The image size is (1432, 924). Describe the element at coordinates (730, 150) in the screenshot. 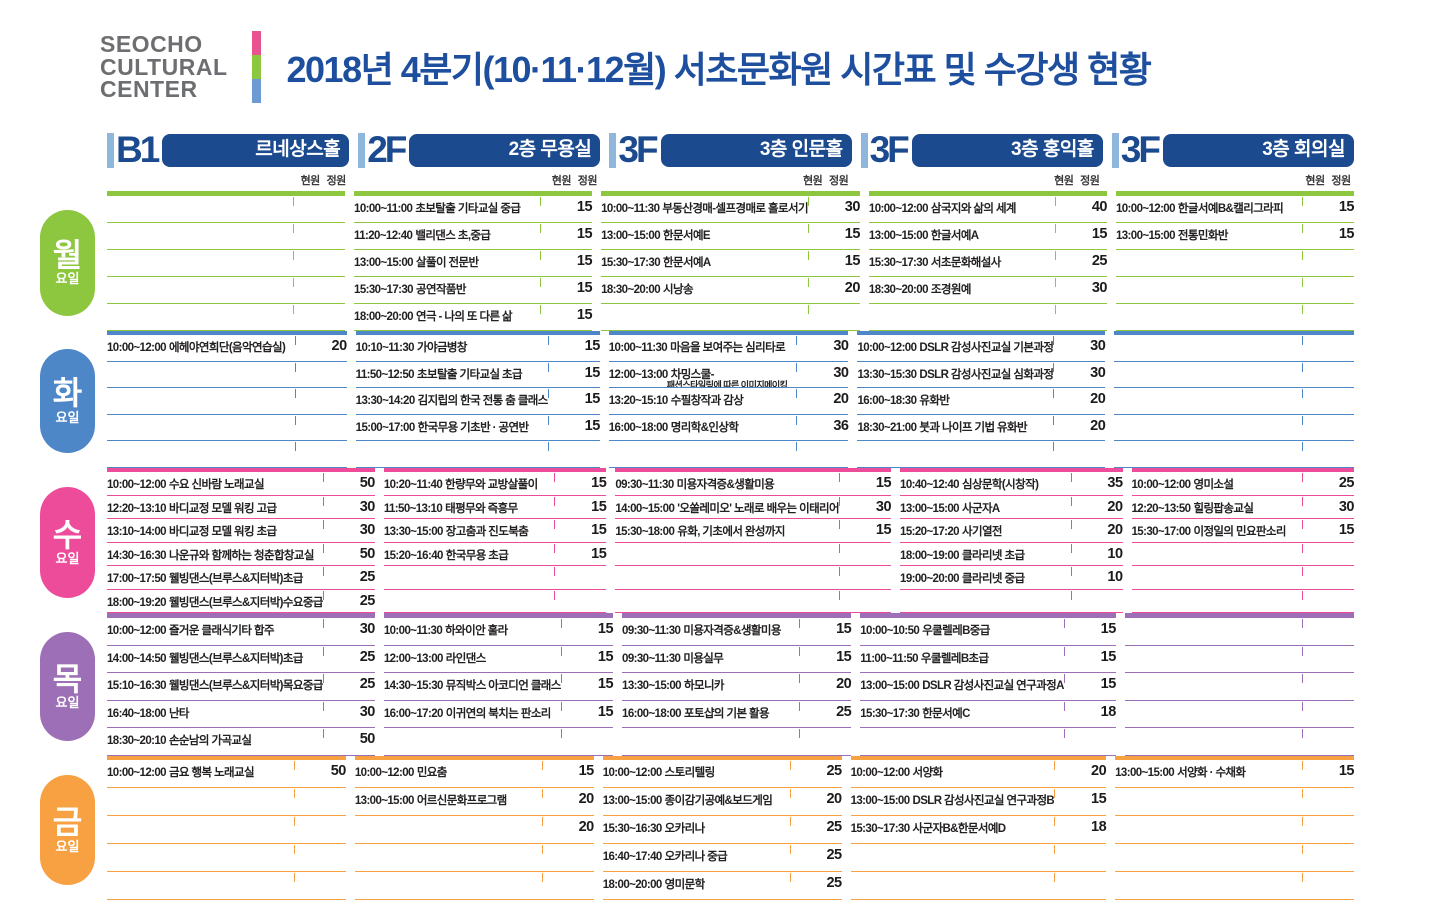

I see `column-header-3: 3F 3층 인문홀` at that location.